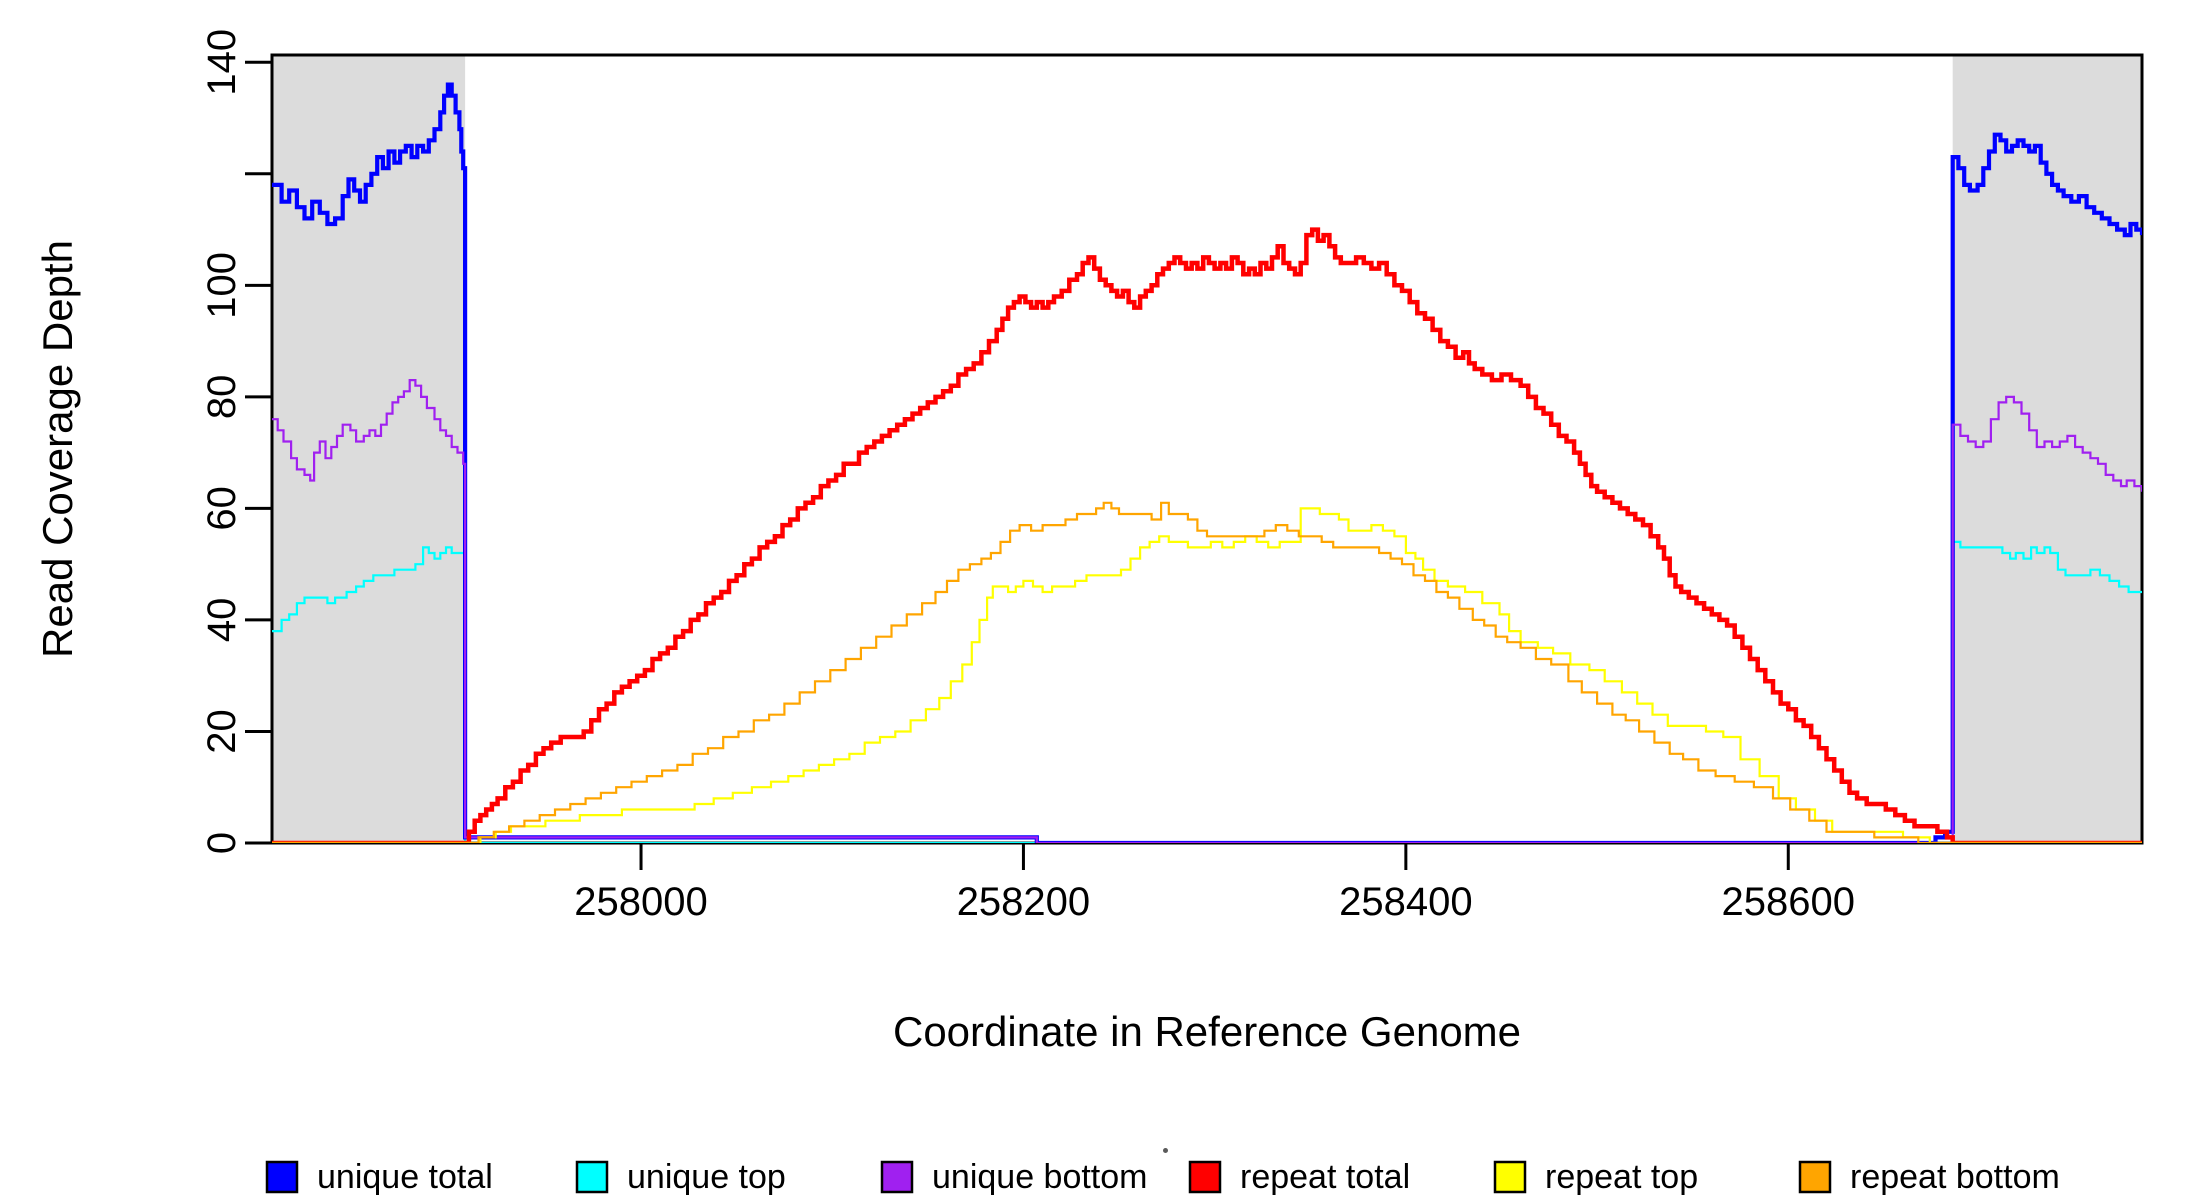 This screenshot has height=1200, width=2200. Describe the element at coordinates (282, 1177) in the screenshot. I see `legend-swatch-unique-total` at that location.